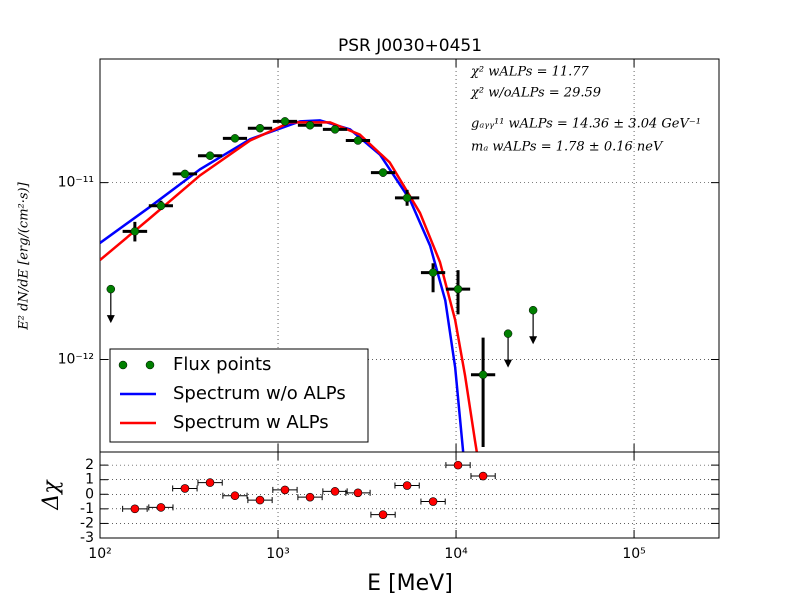 The image size is (800, 600). Describe the element at coordinates (586, 124) in the screenshot. I see `annotation: gₐᵧᵧ¹¹ wALPs = 14.36 ± 3.04 GeV⁻¹` at that location.